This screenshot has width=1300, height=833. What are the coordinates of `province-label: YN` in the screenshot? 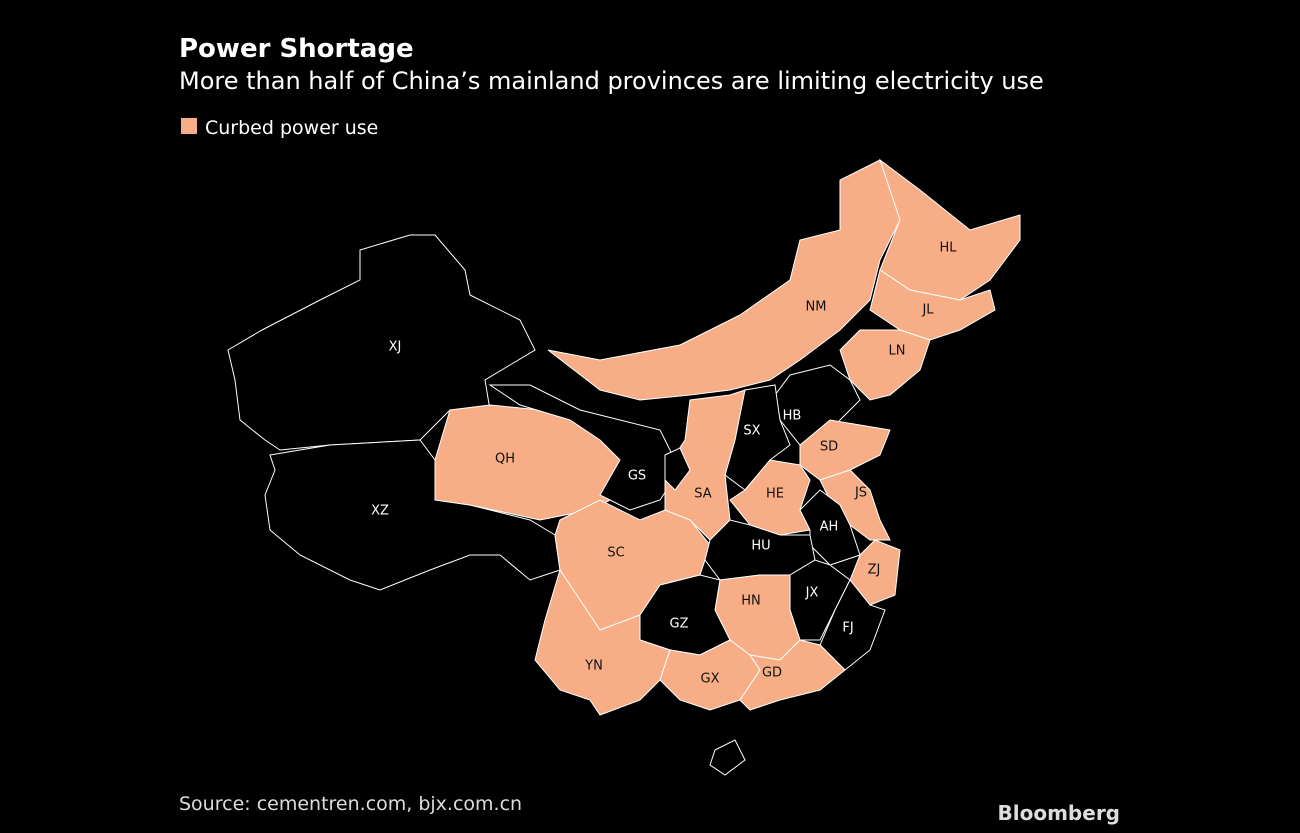 It's located at (593, 666).